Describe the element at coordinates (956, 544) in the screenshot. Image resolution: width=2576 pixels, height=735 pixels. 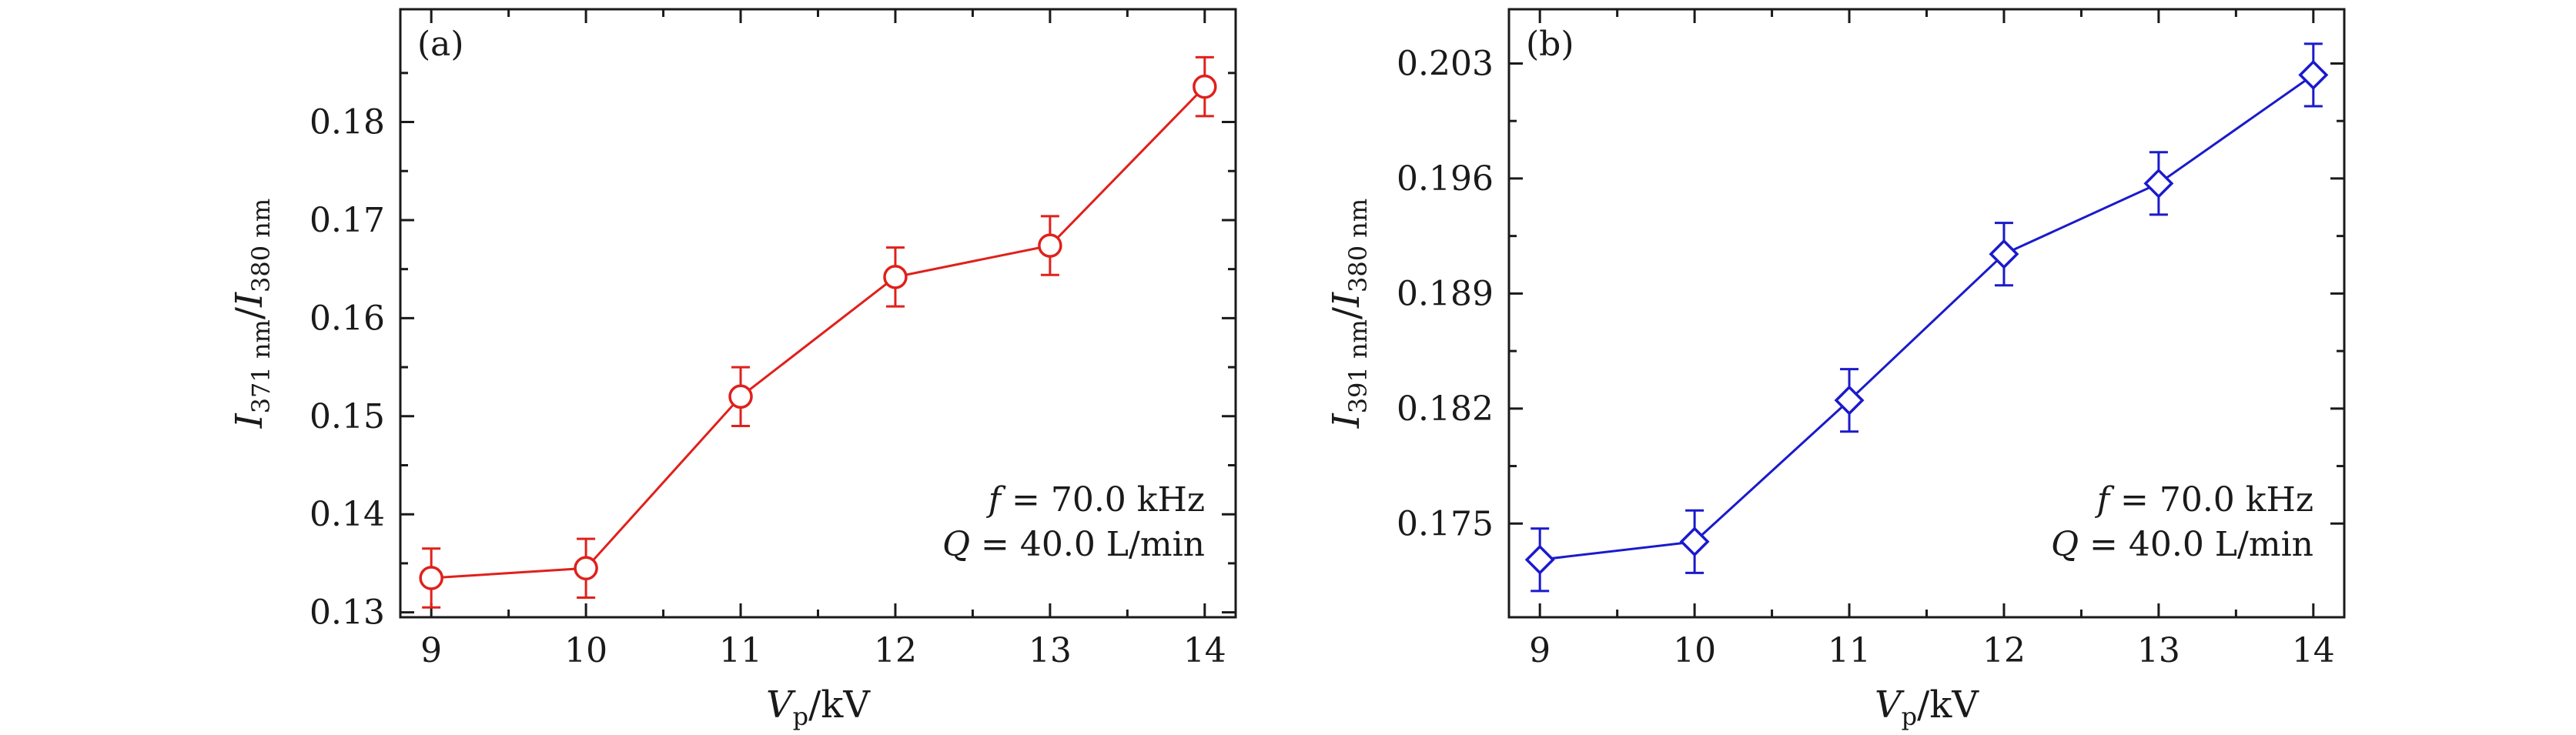
I see `panel-a-annotation-symbol: Q` at that location.